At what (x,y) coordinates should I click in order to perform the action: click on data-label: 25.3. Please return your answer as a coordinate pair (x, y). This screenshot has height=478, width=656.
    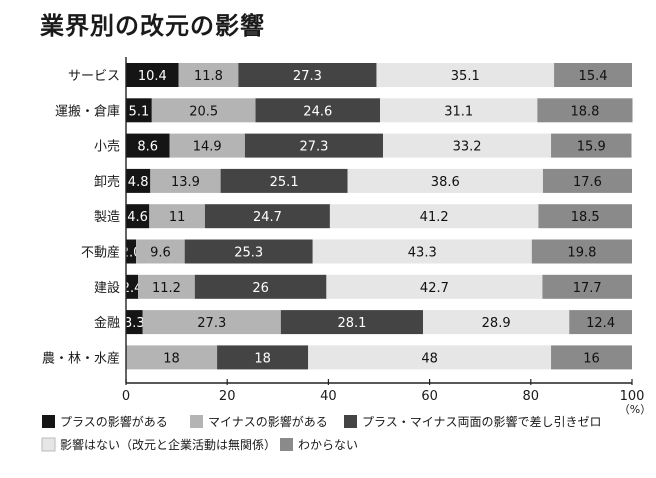
    Looking at the image, I should click on (248, 253).